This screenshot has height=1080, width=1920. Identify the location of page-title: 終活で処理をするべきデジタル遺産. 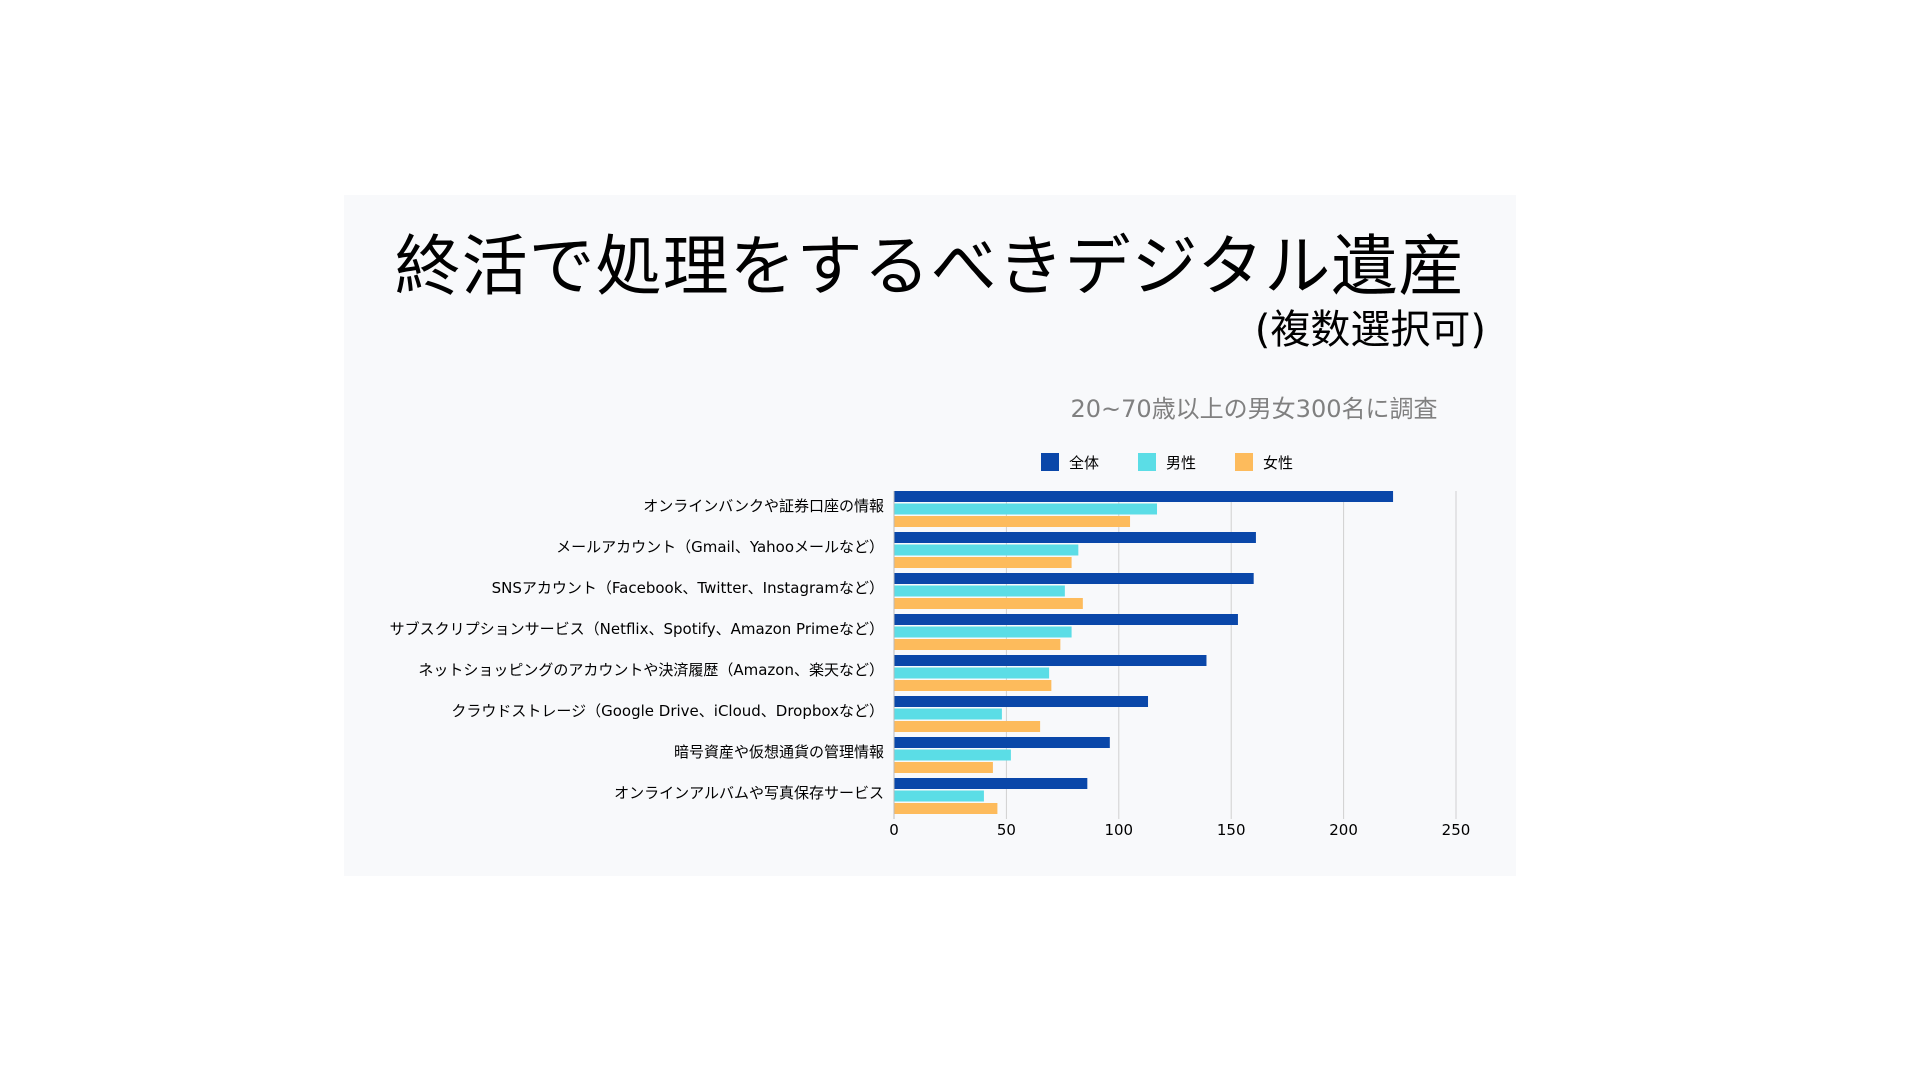
(930, 266).